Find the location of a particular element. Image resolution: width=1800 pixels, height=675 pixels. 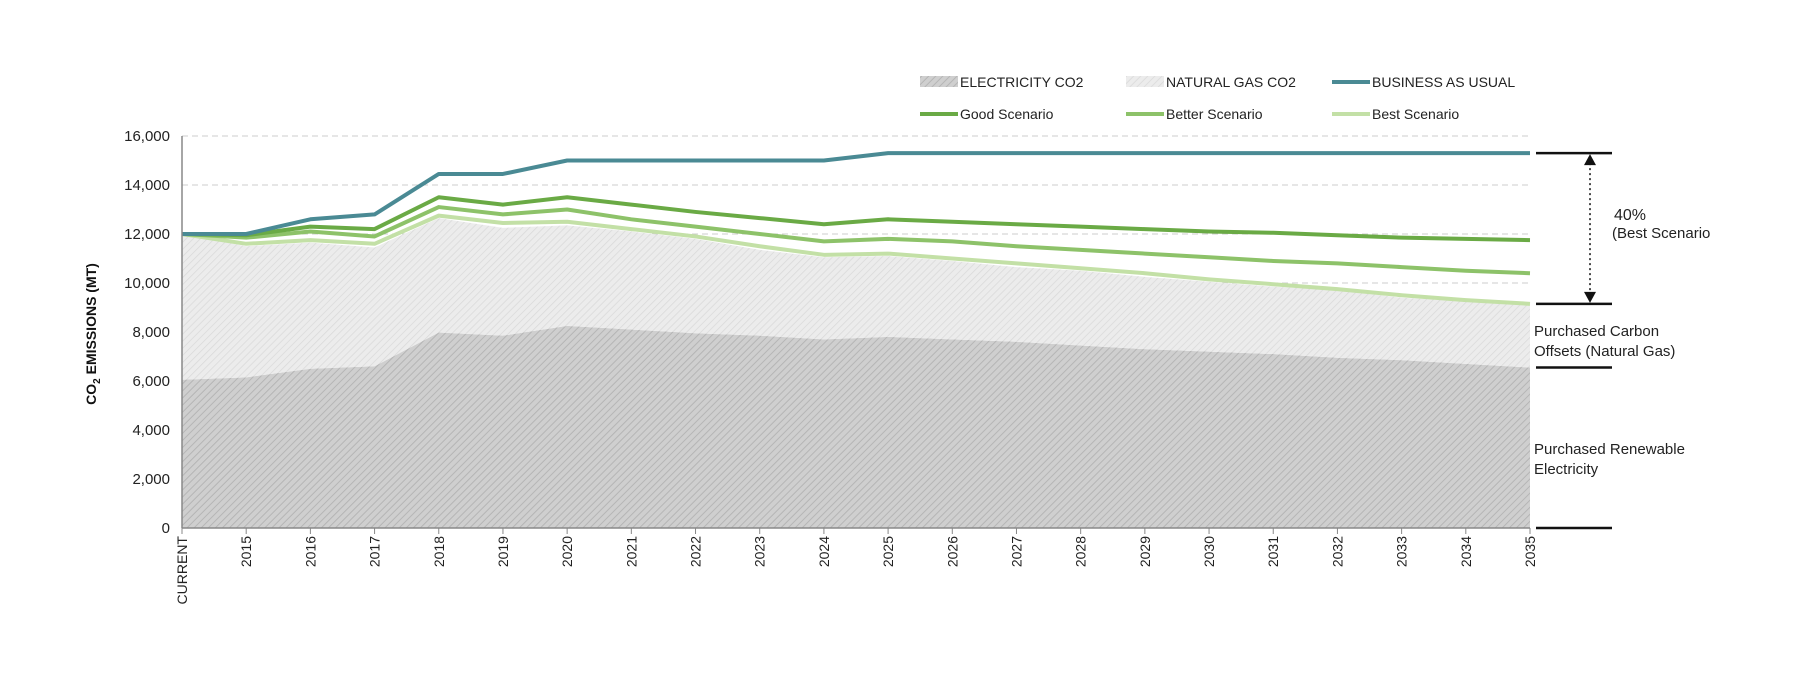

x-tick-label-18: 2032 is located at coordinates (1337, 551).